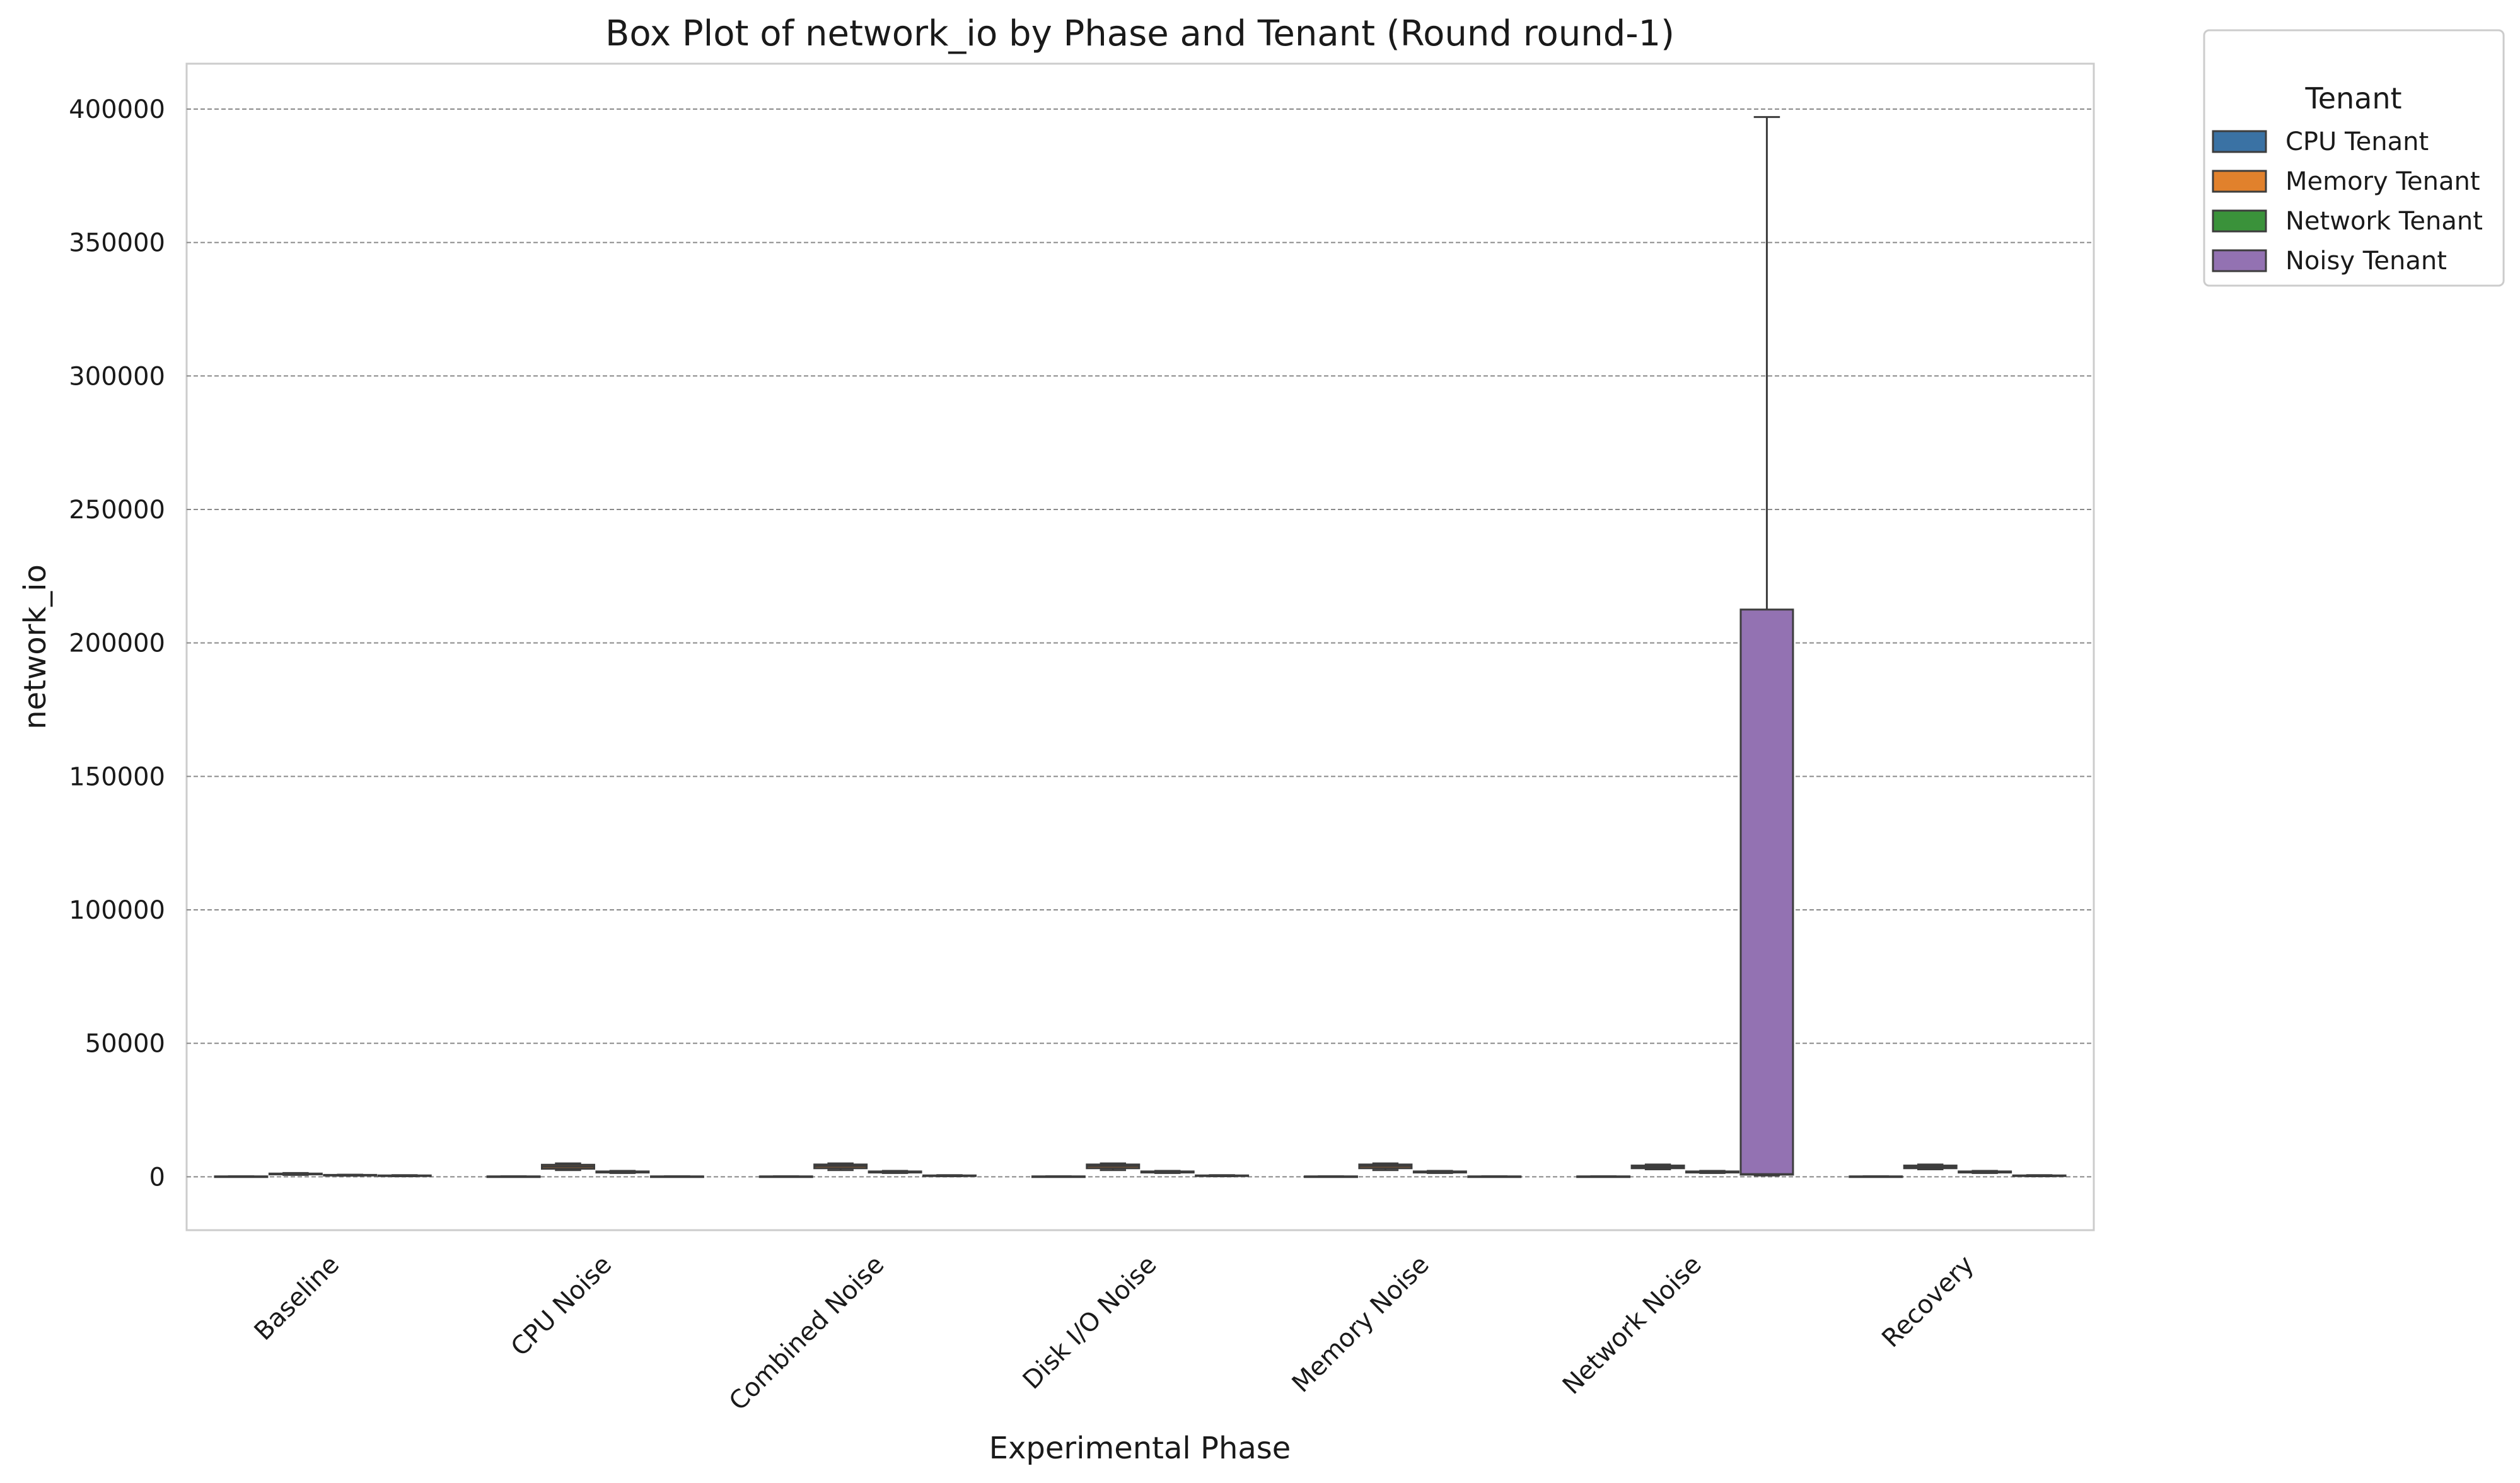 This screenshot has width=2520, height=1483. Describe the element at coordinates (807, 1333) in the screenshot. I see `x-tick-label: Combined Noise` at that location.